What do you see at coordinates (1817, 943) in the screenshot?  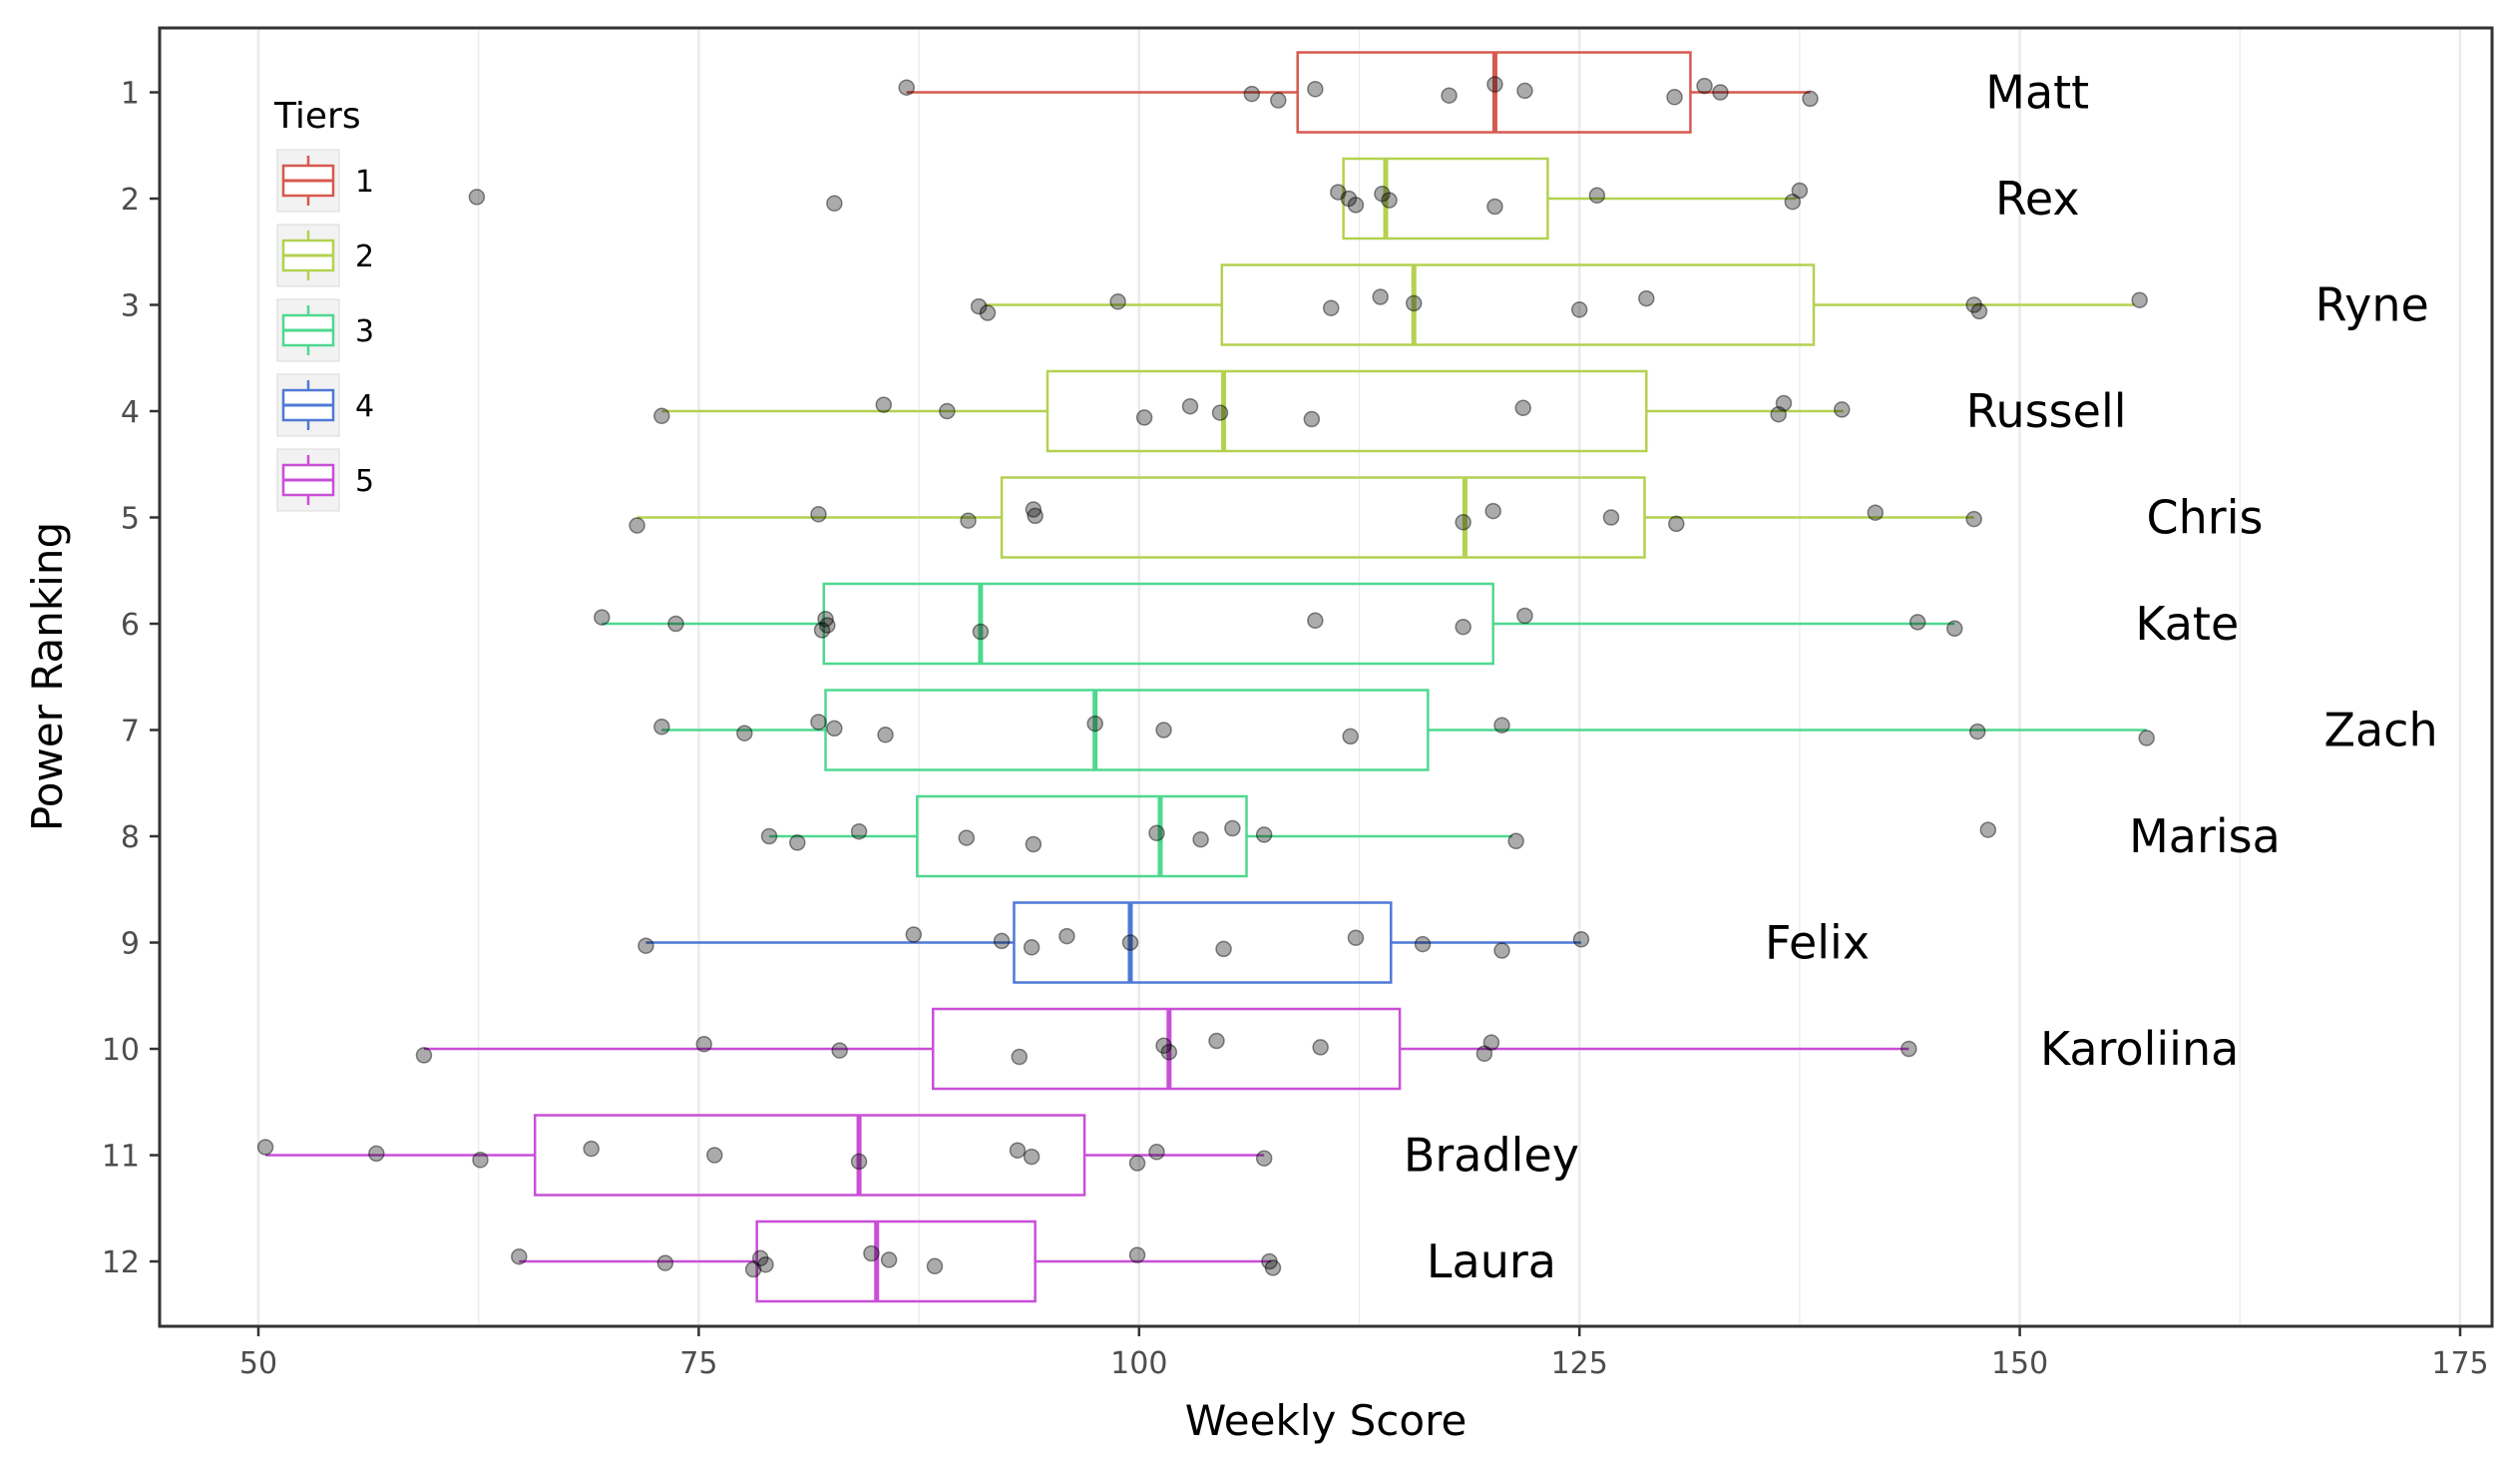 I see `player-name-label: Felix` at bounding box center [1817, 943].